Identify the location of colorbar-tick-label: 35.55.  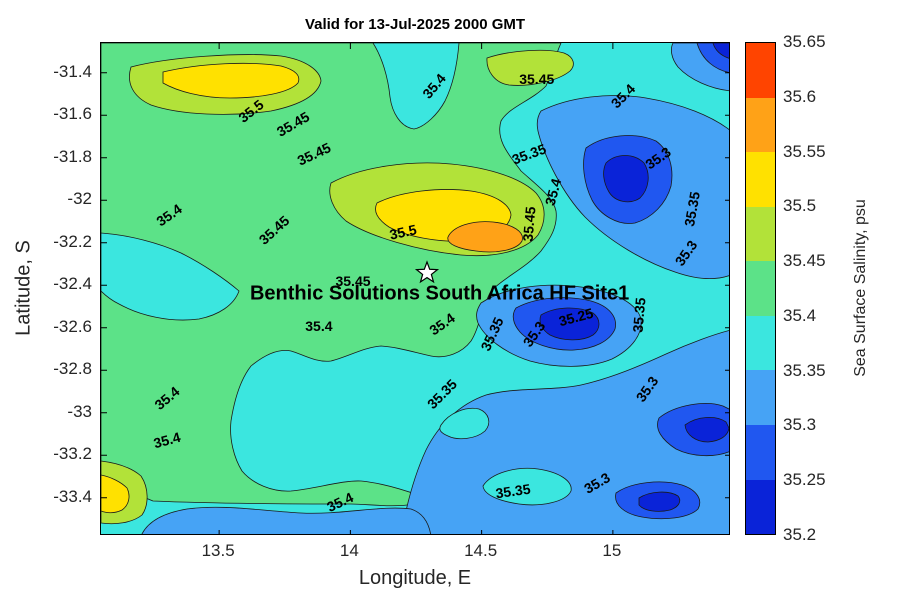
(804, 151).